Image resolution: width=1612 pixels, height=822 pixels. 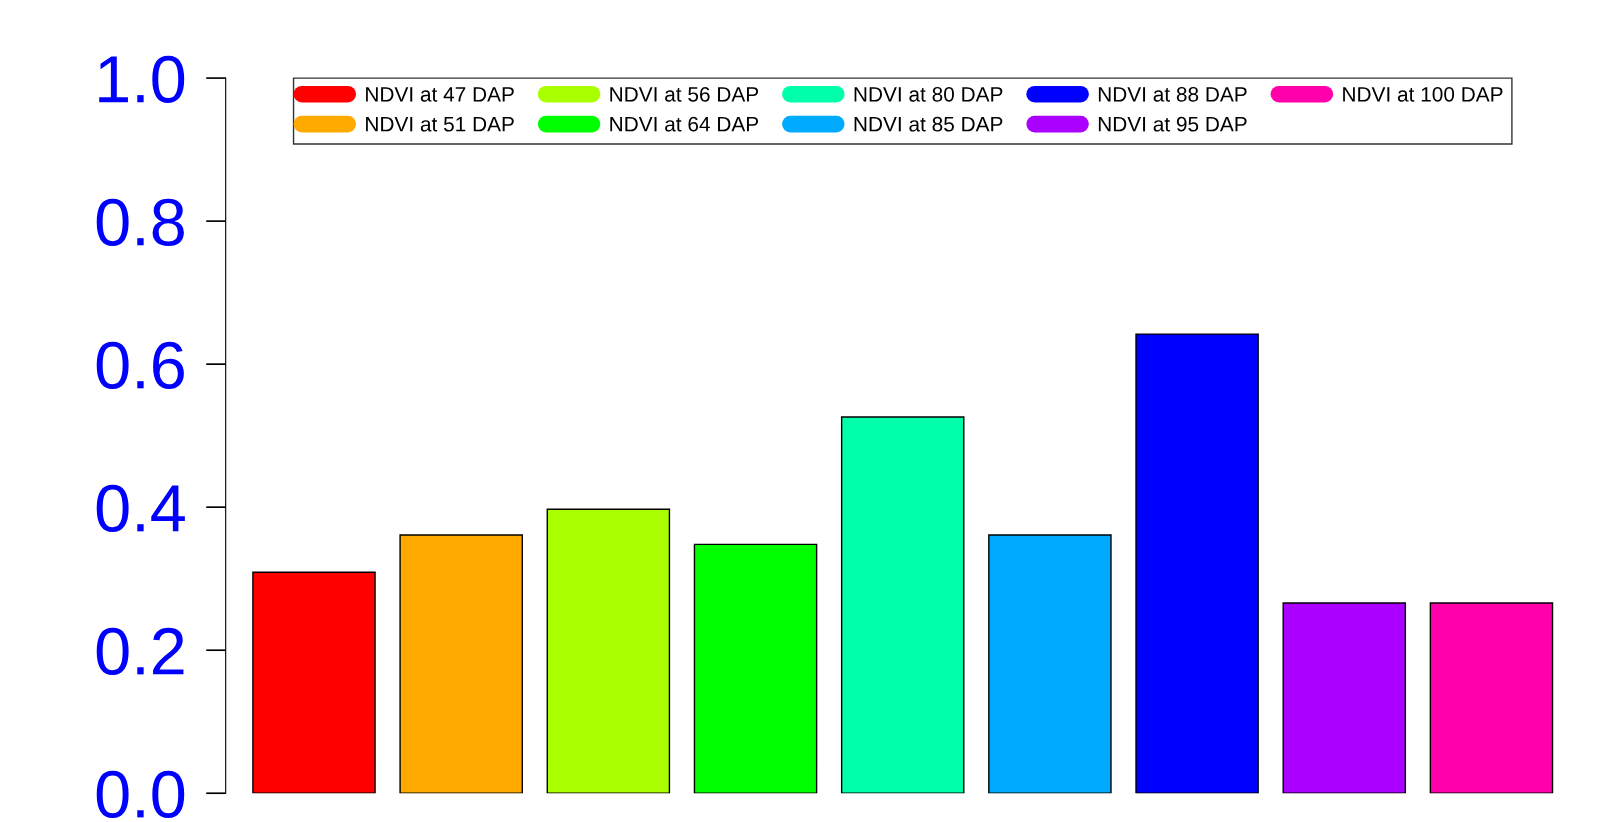 What do you see at coordinates (440, 124) in the screenshot?
I see `legend-label: NDVI at 51 DAP` at bounding box center [440, 124].